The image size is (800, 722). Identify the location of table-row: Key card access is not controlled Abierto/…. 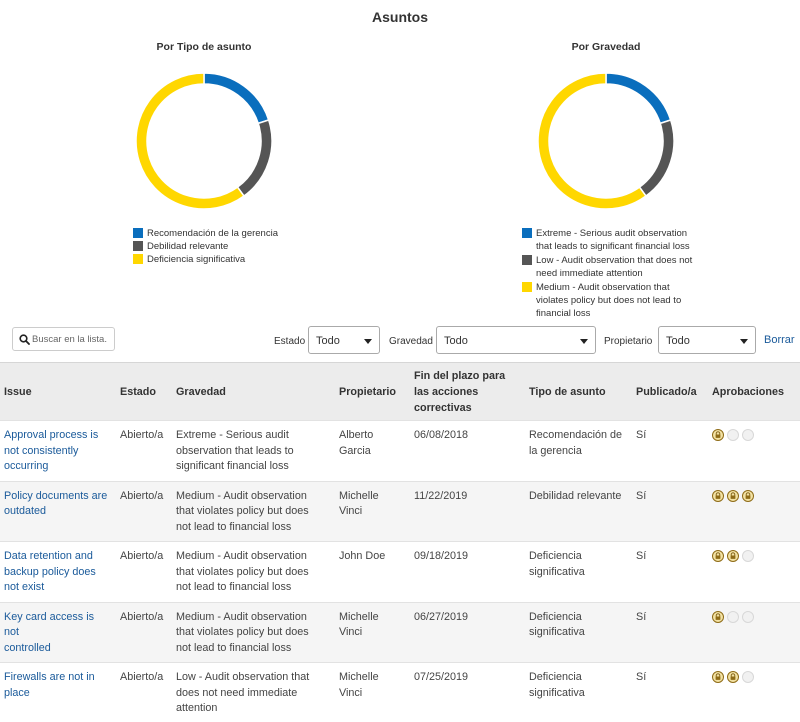
(400, 632).